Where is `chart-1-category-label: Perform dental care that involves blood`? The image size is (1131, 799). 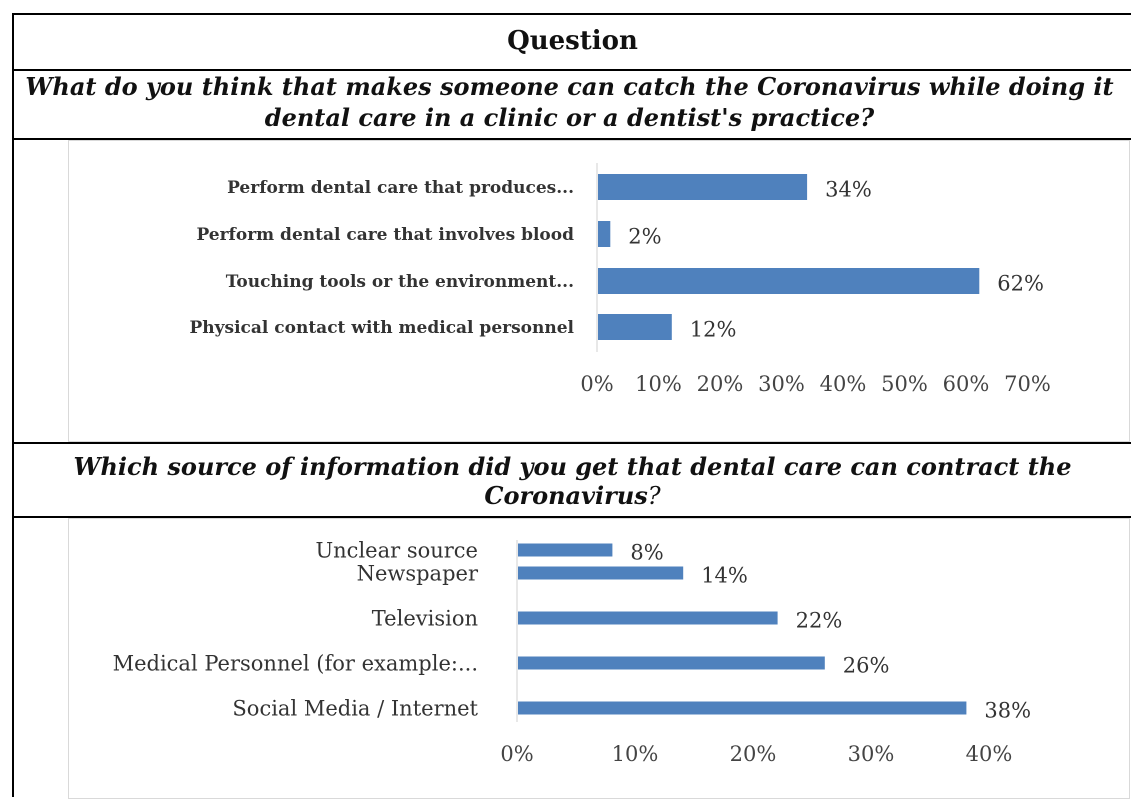
chart-1-category-label: Perform dental care that involves blood is located at coordinates (385, 235).